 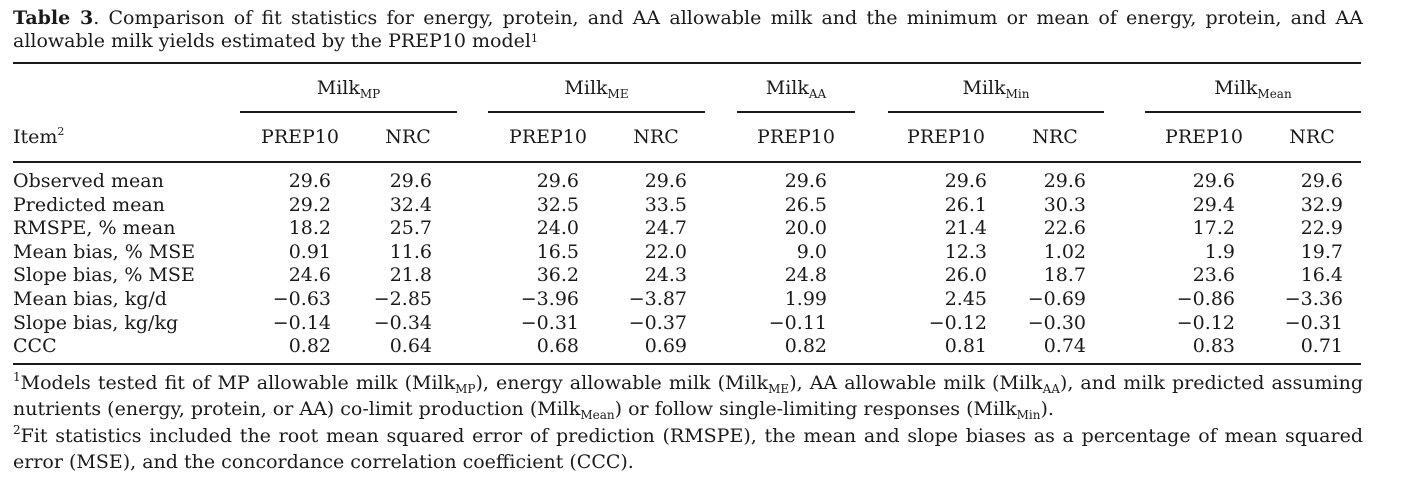 What do you see at coordinates (1213, 275) in the screenshot?
I see `table-cell: 23.6` at bounding box center [1213, 275].